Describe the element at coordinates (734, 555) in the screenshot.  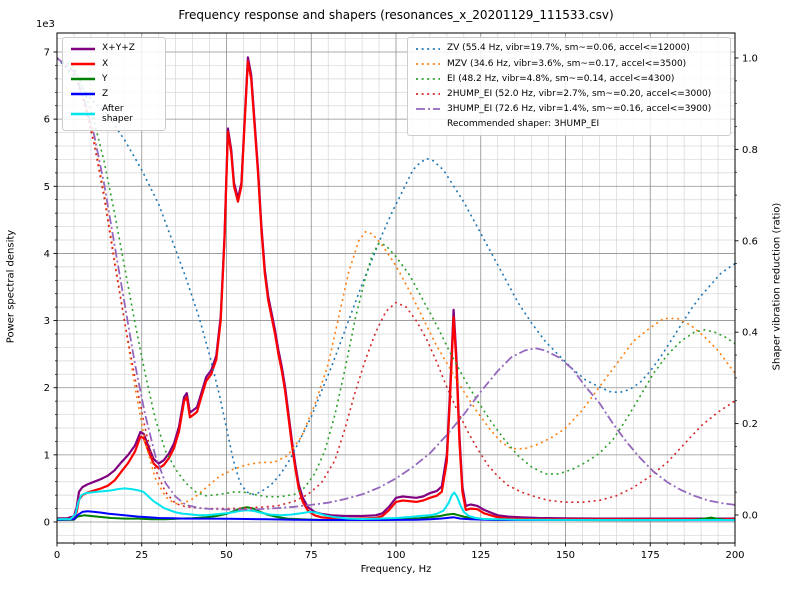
I see `svg-text: 200` at that location.